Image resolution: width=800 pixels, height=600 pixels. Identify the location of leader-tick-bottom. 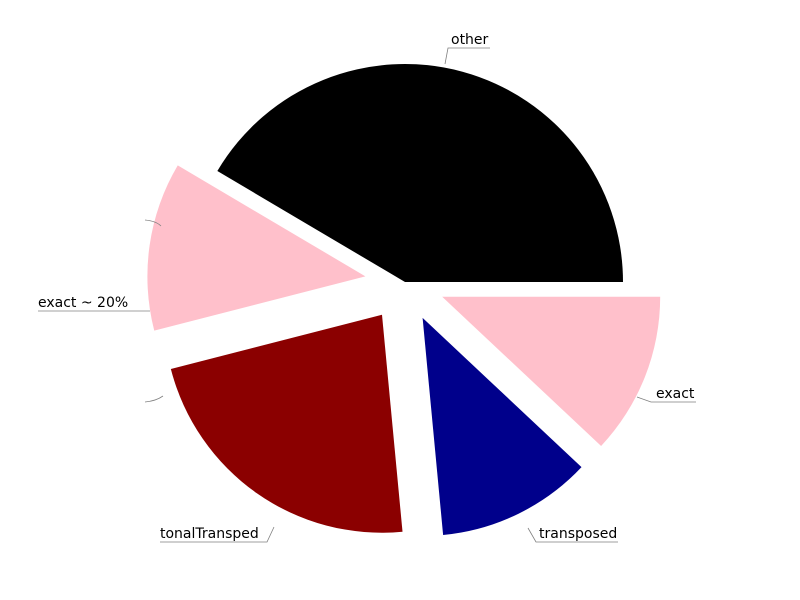
(154, 399).